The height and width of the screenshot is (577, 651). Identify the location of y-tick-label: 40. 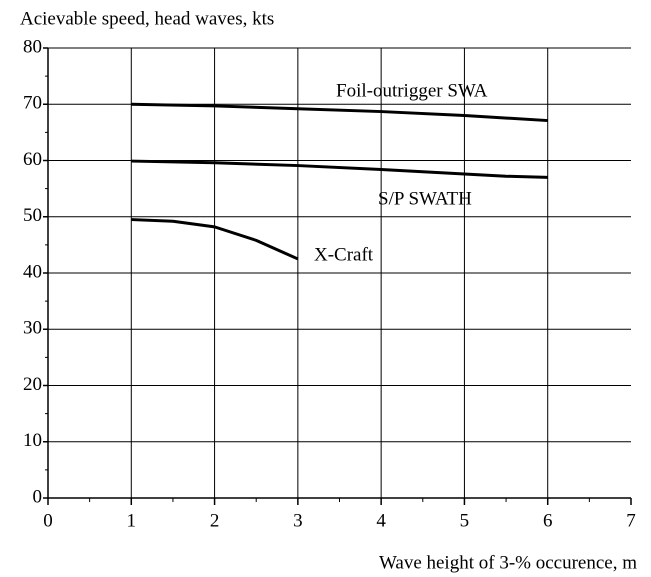
(32, 271).